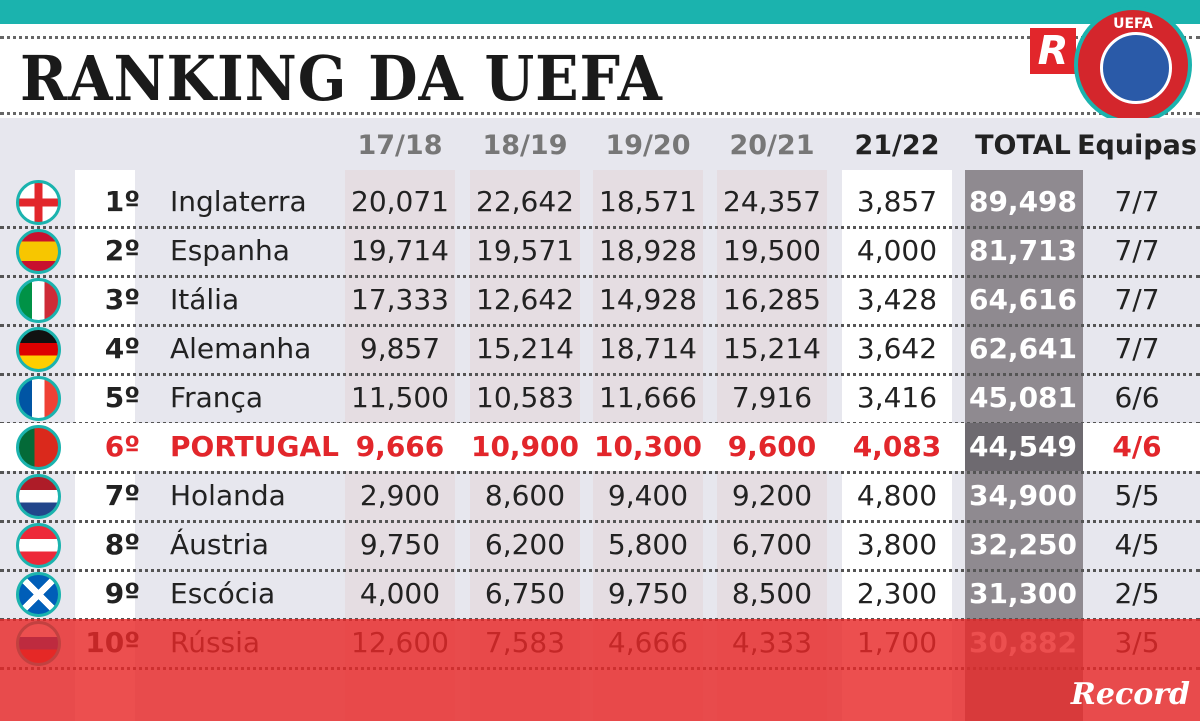 The width and height of the screenshot is (1200, 721). I want to click on column-header: 18/19, so click(525, 145).